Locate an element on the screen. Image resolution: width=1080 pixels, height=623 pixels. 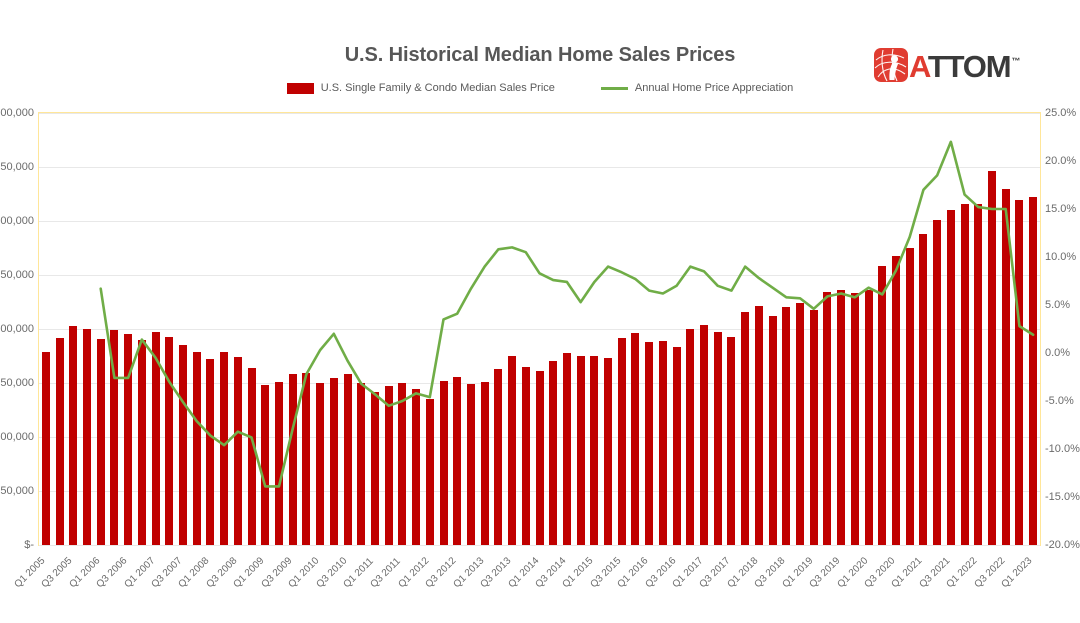
logo-letter-a: A is located at coordinates (919, 66).